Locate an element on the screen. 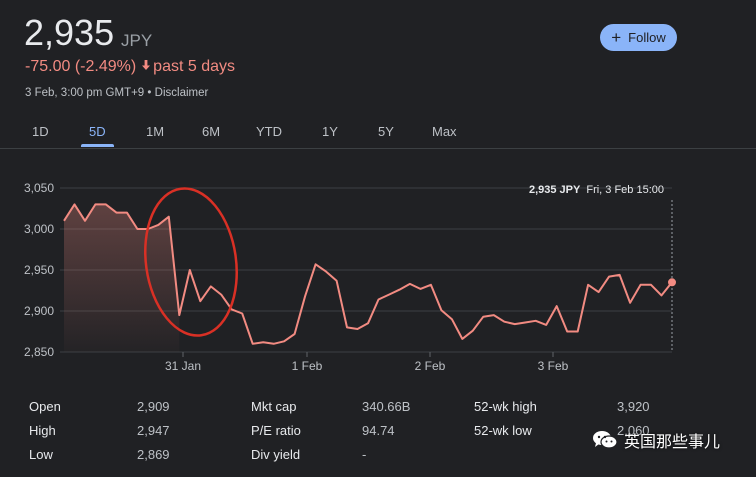  y-tick-label: 3,000 is located at coordinates (39, 229).